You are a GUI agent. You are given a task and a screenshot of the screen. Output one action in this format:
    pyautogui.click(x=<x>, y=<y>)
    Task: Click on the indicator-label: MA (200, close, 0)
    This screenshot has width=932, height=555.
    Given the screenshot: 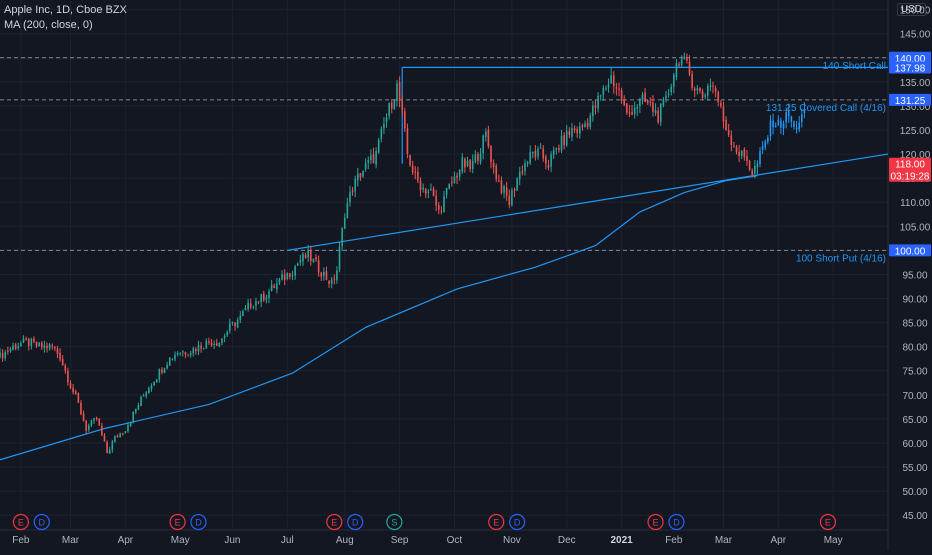 What is the action you would take?
    pyautogui.click(x=48, y=25)
    